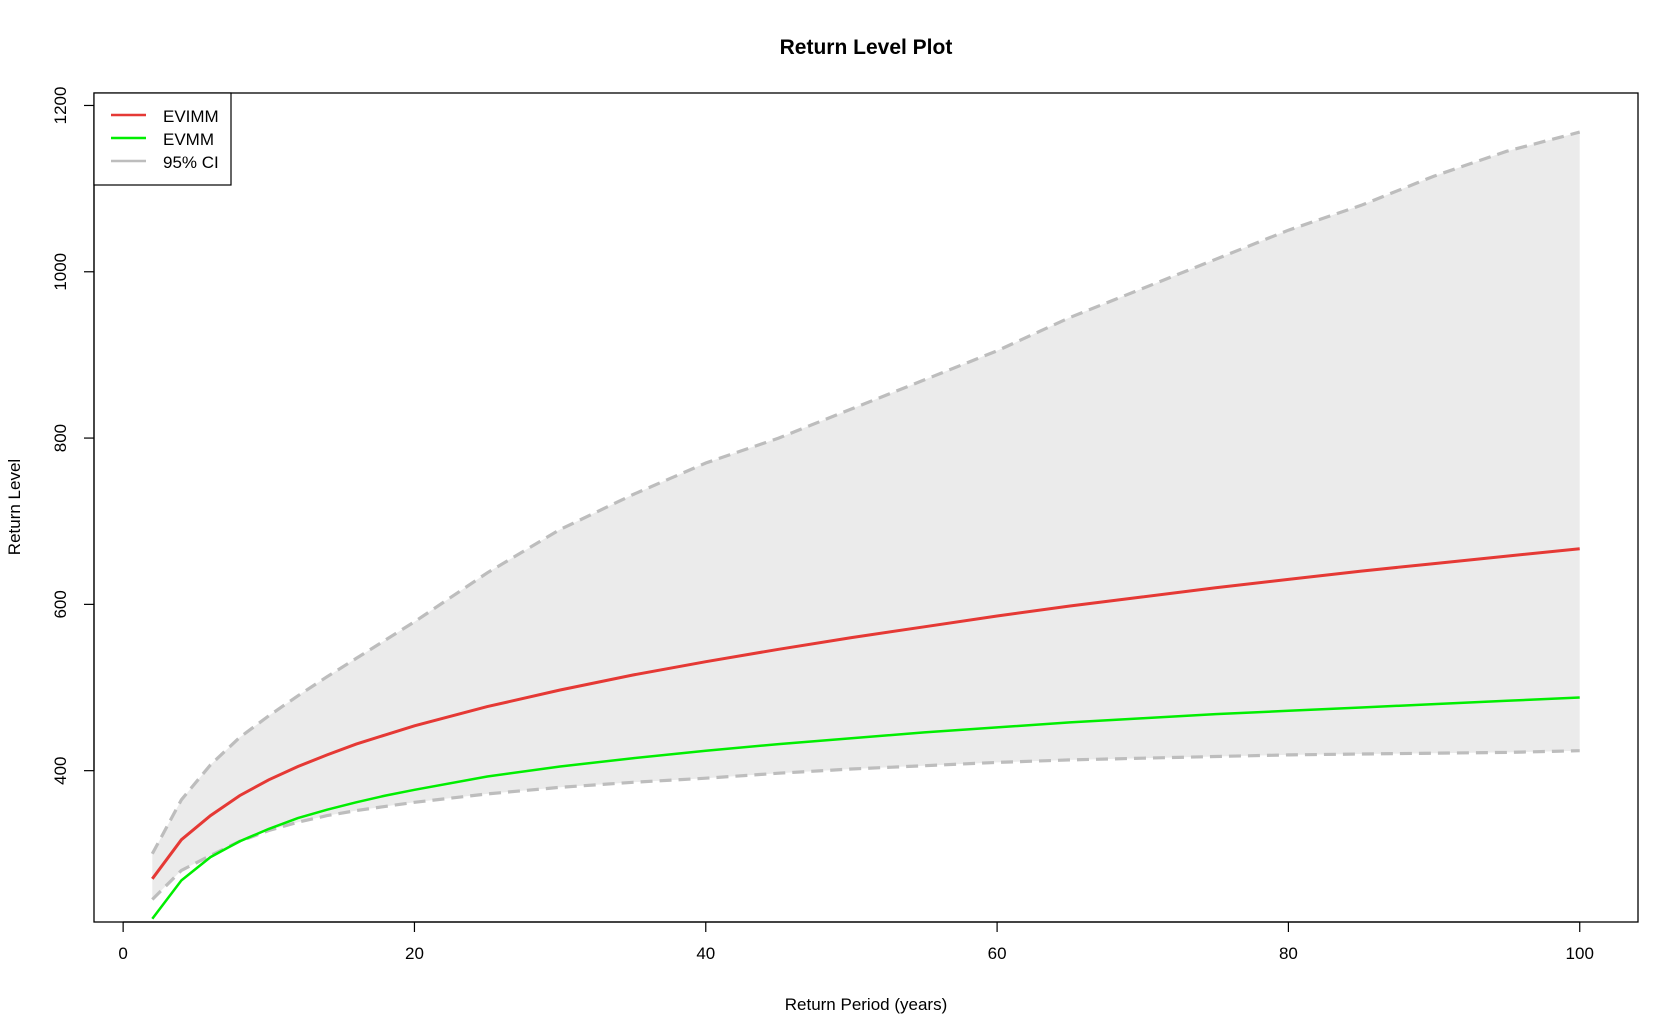 This screenshot has height=1024, width=1661. What do you see at coordinates (122, 953) in the screenshot?
I see `x-tick-label: 0` at bounding box center [122, 953].